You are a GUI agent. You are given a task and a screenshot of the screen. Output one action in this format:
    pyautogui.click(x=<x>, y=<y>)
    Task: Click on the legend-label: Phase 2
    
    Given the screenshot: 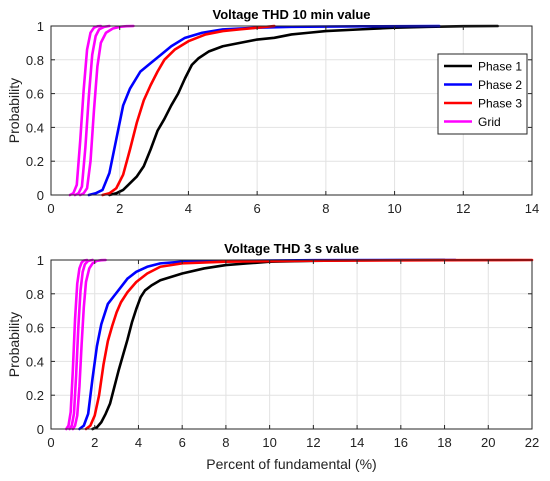 What is the action you would take?
    pyautogui.click(x=500, y=85)
    